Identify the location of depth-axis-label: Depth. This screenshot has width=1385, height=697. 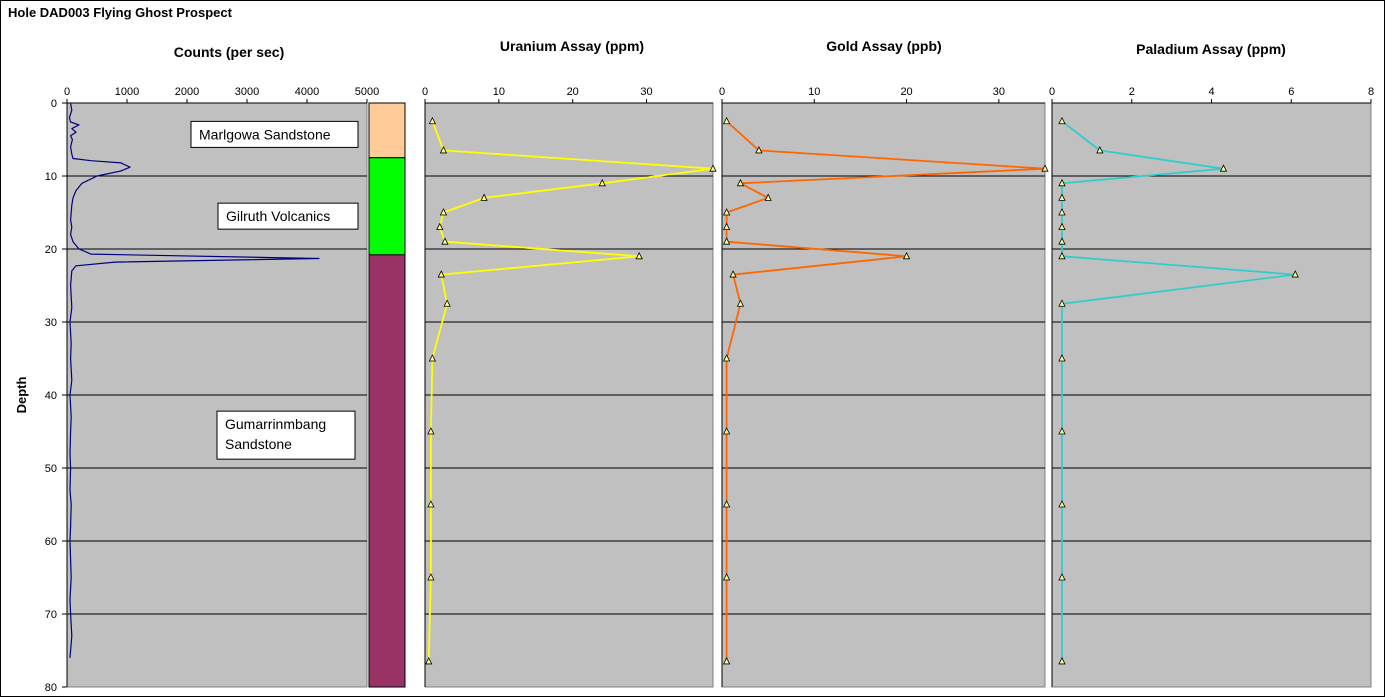
(21, 395).